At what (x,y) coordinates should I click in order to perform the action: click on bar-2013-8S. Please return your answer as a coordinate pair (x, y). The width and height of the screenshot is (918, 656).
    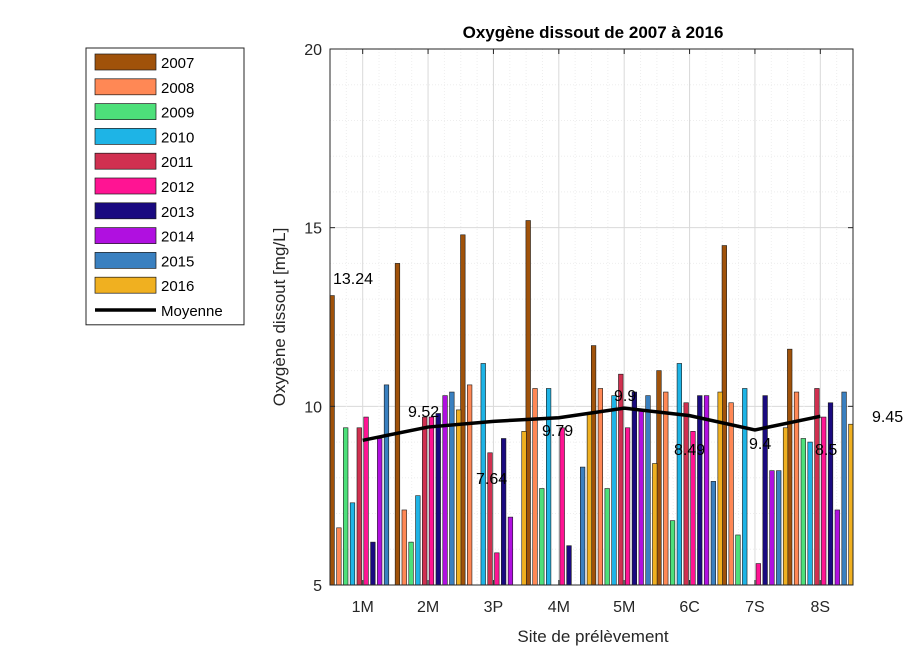
    Looking at the image, I should click on (830, 494).